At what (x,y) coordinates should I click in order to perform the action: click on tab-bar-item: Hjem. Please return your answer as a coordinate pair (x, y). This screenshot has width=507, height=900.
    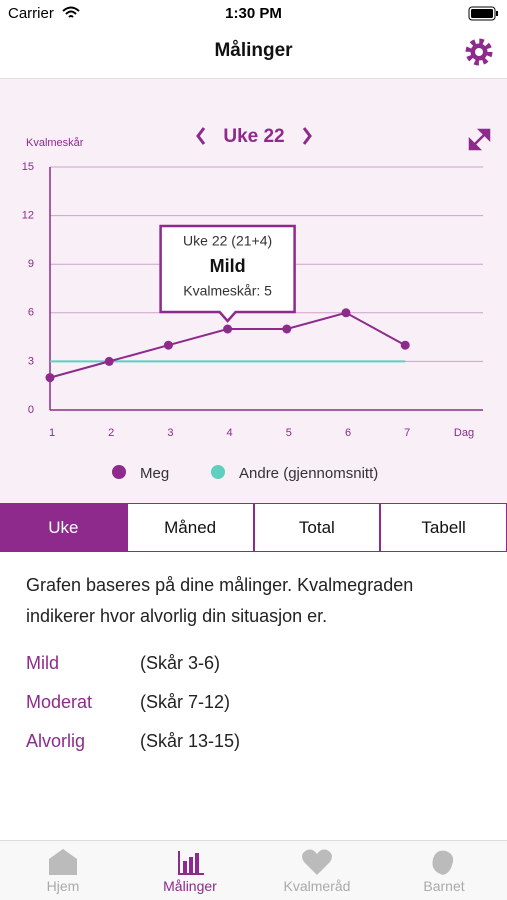
    Looking at the image, I should click on (63, 886).